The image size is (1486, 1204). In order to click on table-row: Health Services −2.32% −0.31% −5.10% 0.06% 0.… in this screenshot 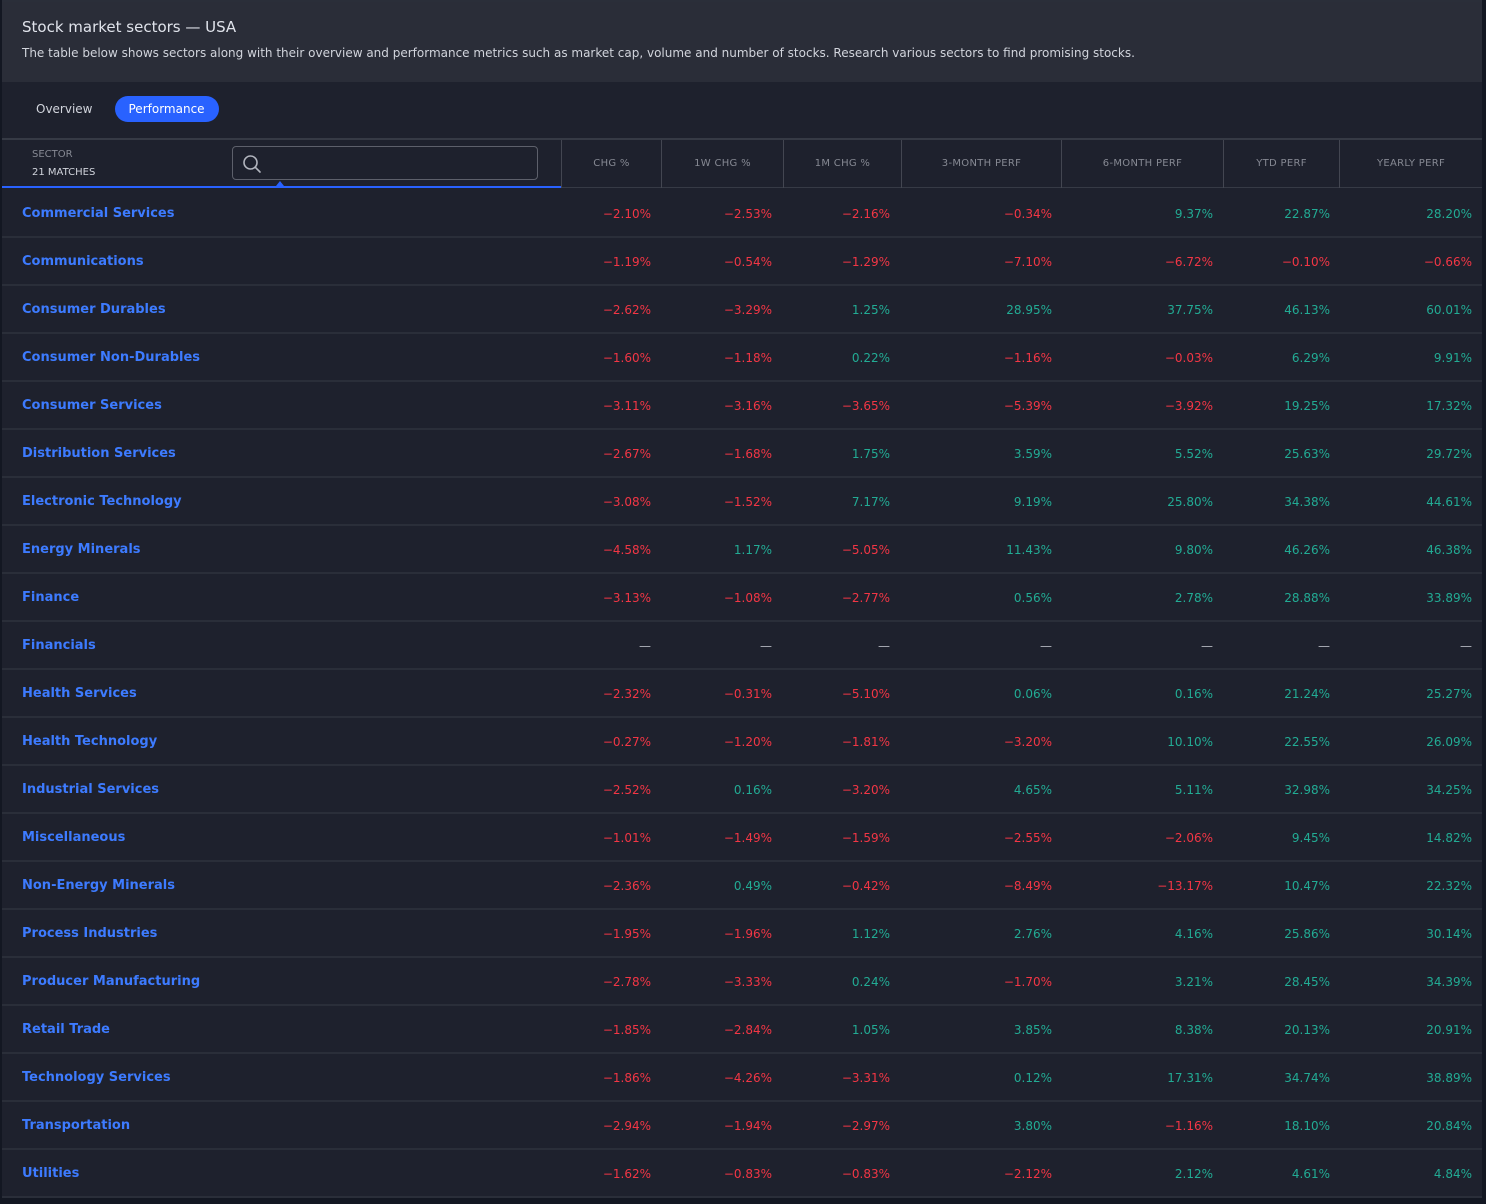, I will do `click(742, 694)`.